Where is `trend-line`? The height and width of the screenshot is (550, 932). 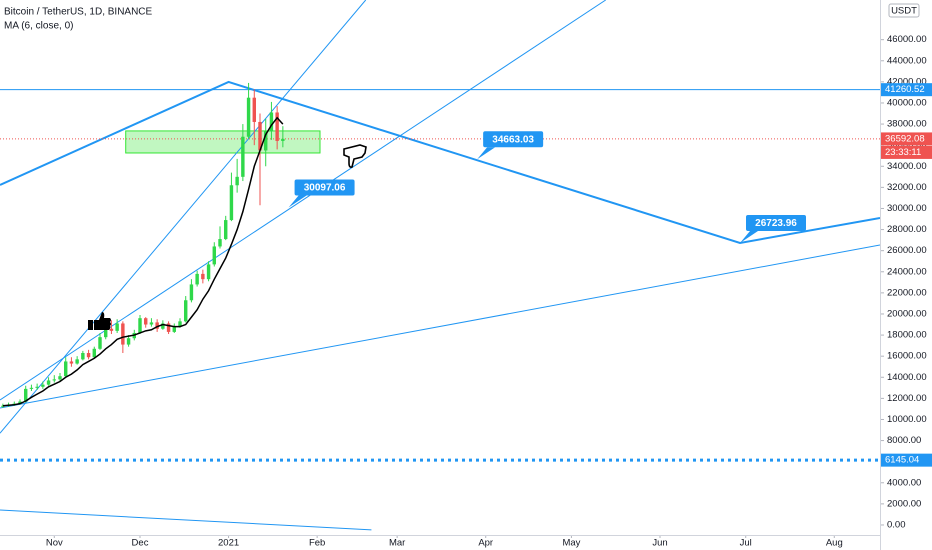
trend-line is located at coordinates (186, 520).